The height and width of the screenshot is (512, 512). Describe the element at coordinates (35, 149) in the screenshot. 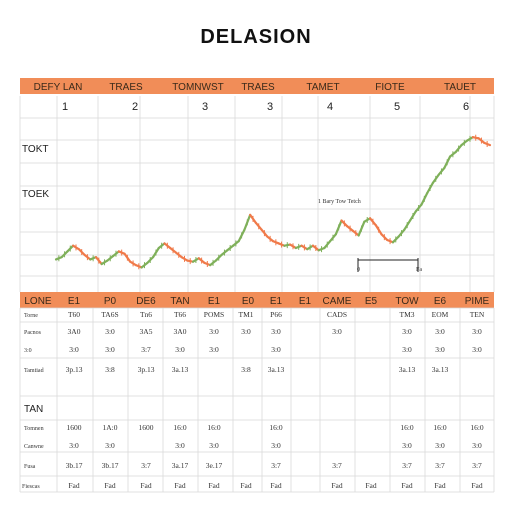

I see `row-label-tokt: TOKT` at that location.